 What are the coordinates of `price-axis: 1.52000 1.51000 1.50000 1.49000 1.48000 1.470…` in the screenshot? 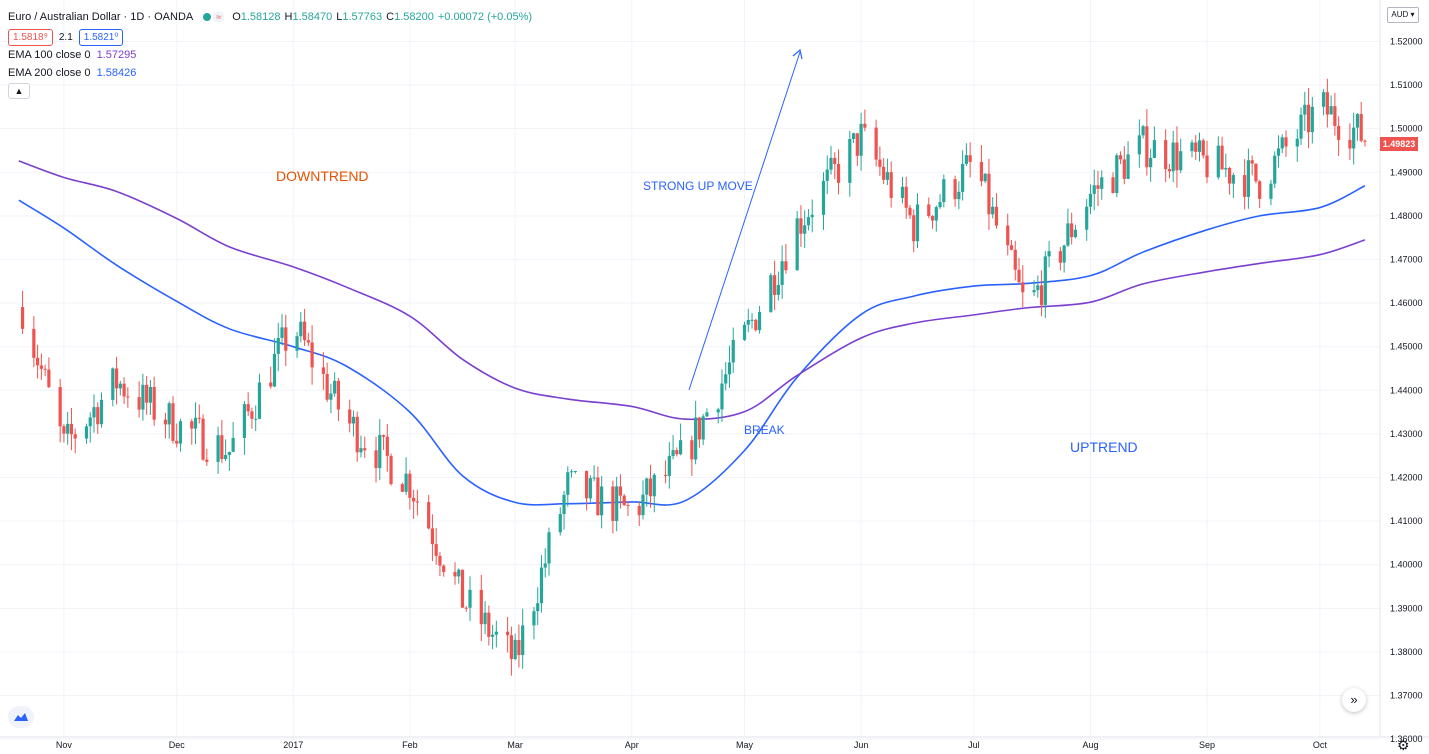 It's located at (1406, 390).